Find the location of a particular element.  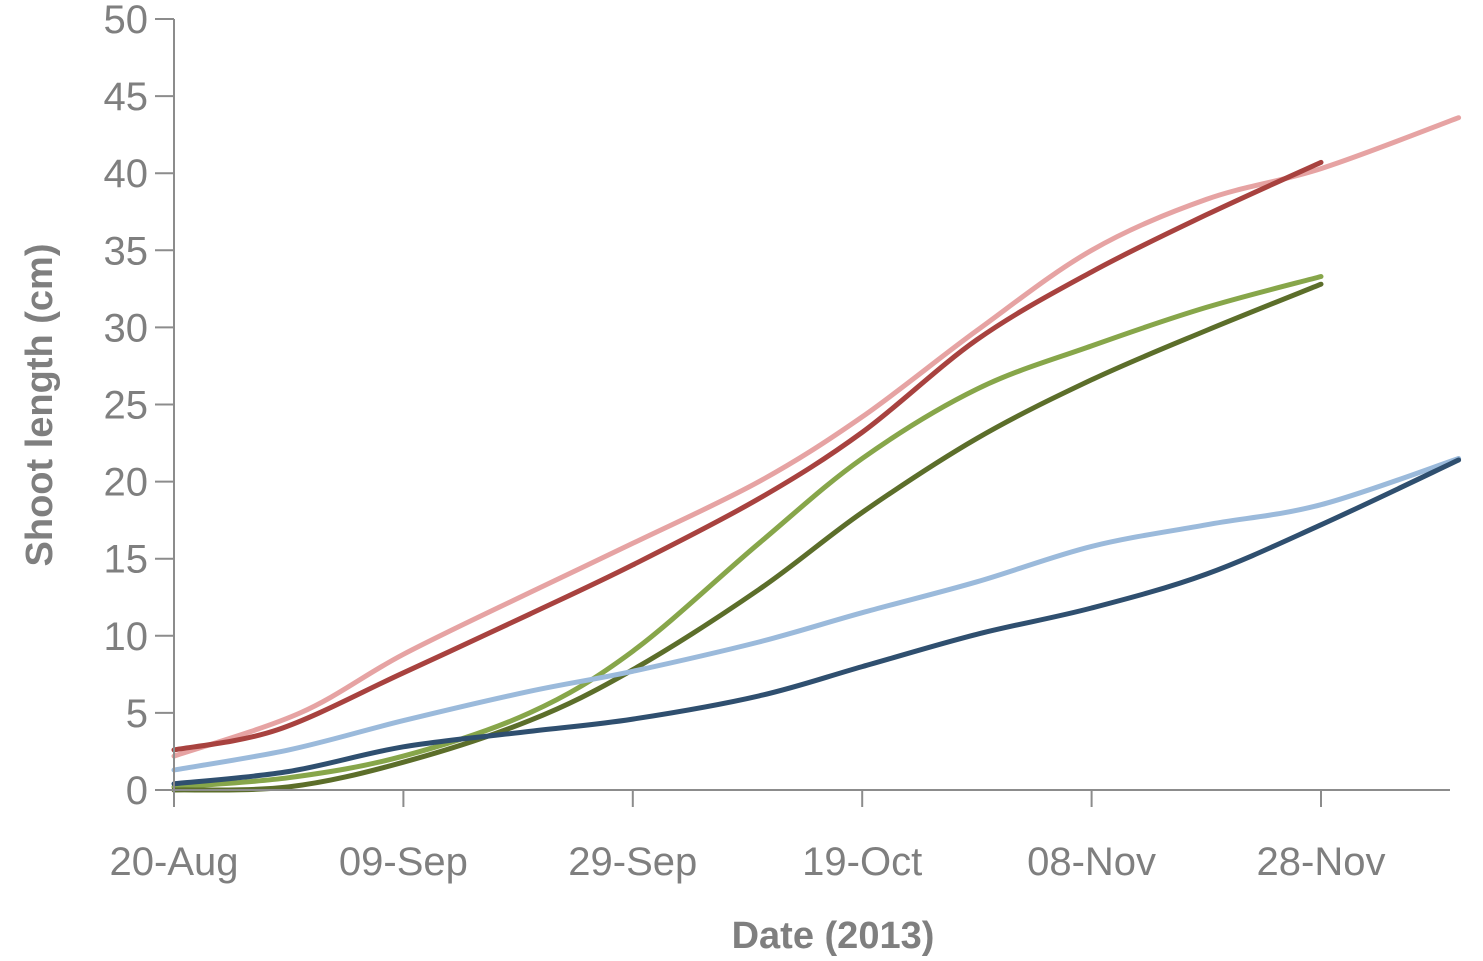

x-tick-label: 09-Sep is located at coordinates (403, 862).